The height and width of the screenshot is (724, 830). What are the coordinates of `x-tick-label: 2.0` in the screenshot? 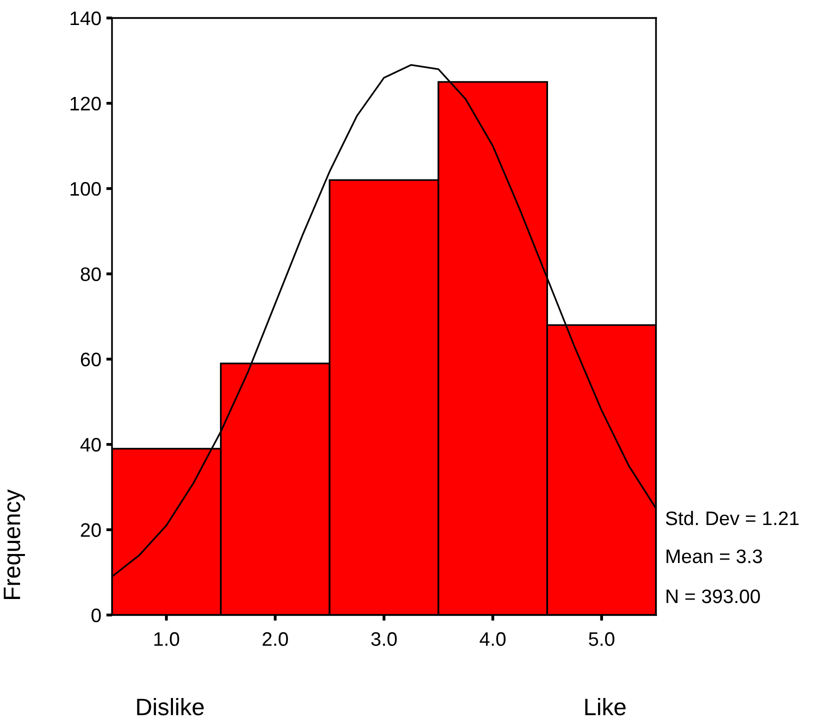 It's located at (275, 639).